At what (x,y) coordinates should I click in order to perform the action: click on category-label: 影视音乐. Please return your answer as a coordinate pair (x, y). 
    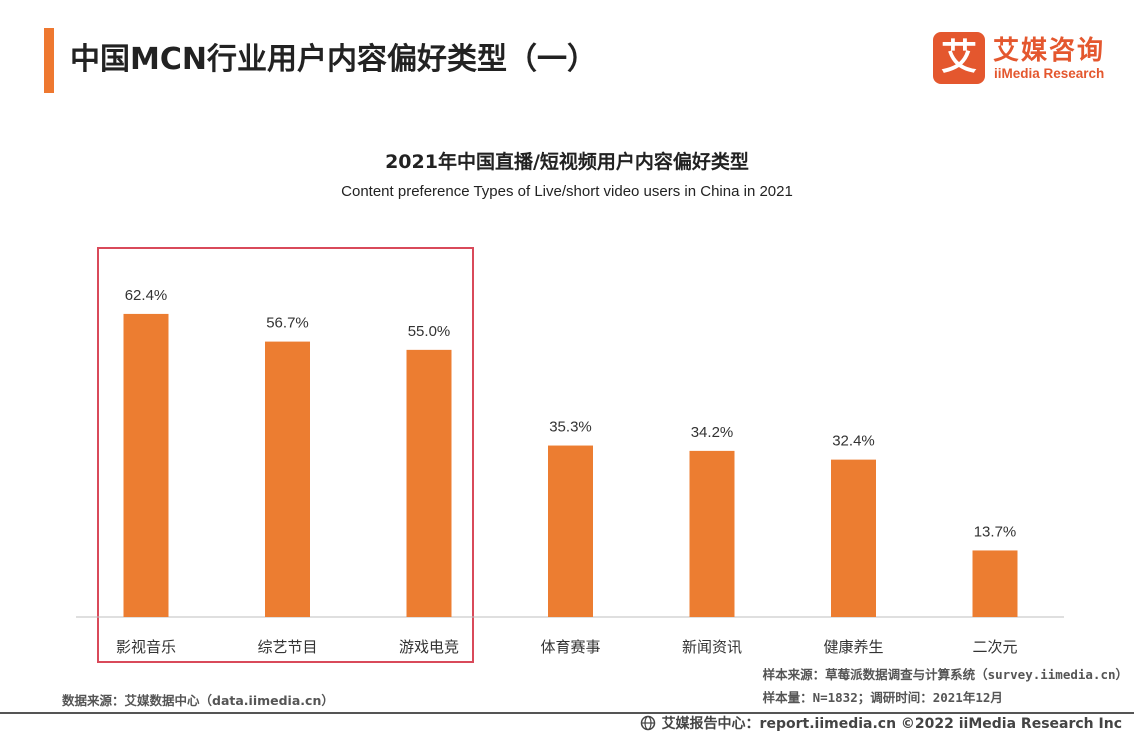
    Looking at the image, I should click on (146, 647).